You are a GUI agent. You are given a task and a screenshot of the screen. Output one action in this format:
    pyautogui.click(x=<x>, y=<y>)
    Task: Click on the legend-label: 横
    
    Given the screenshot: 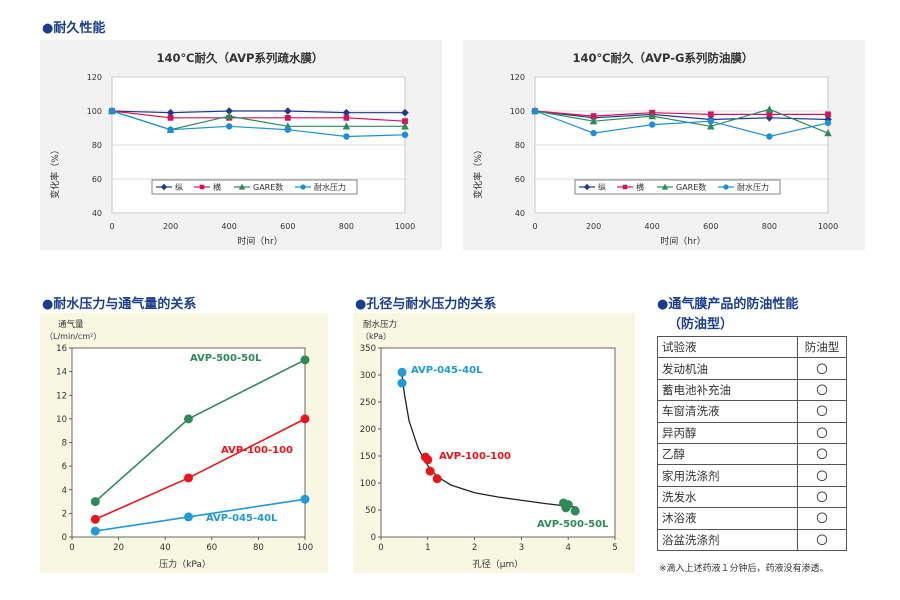 What is the action you would take?
    pyautogui.click(x=640, y=187)
    